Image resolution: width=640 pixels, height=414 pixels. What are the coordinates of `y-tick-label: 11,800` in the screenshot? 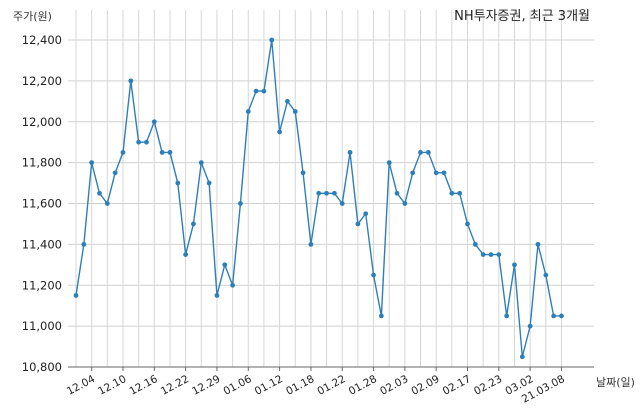 It's located at (42, 163).